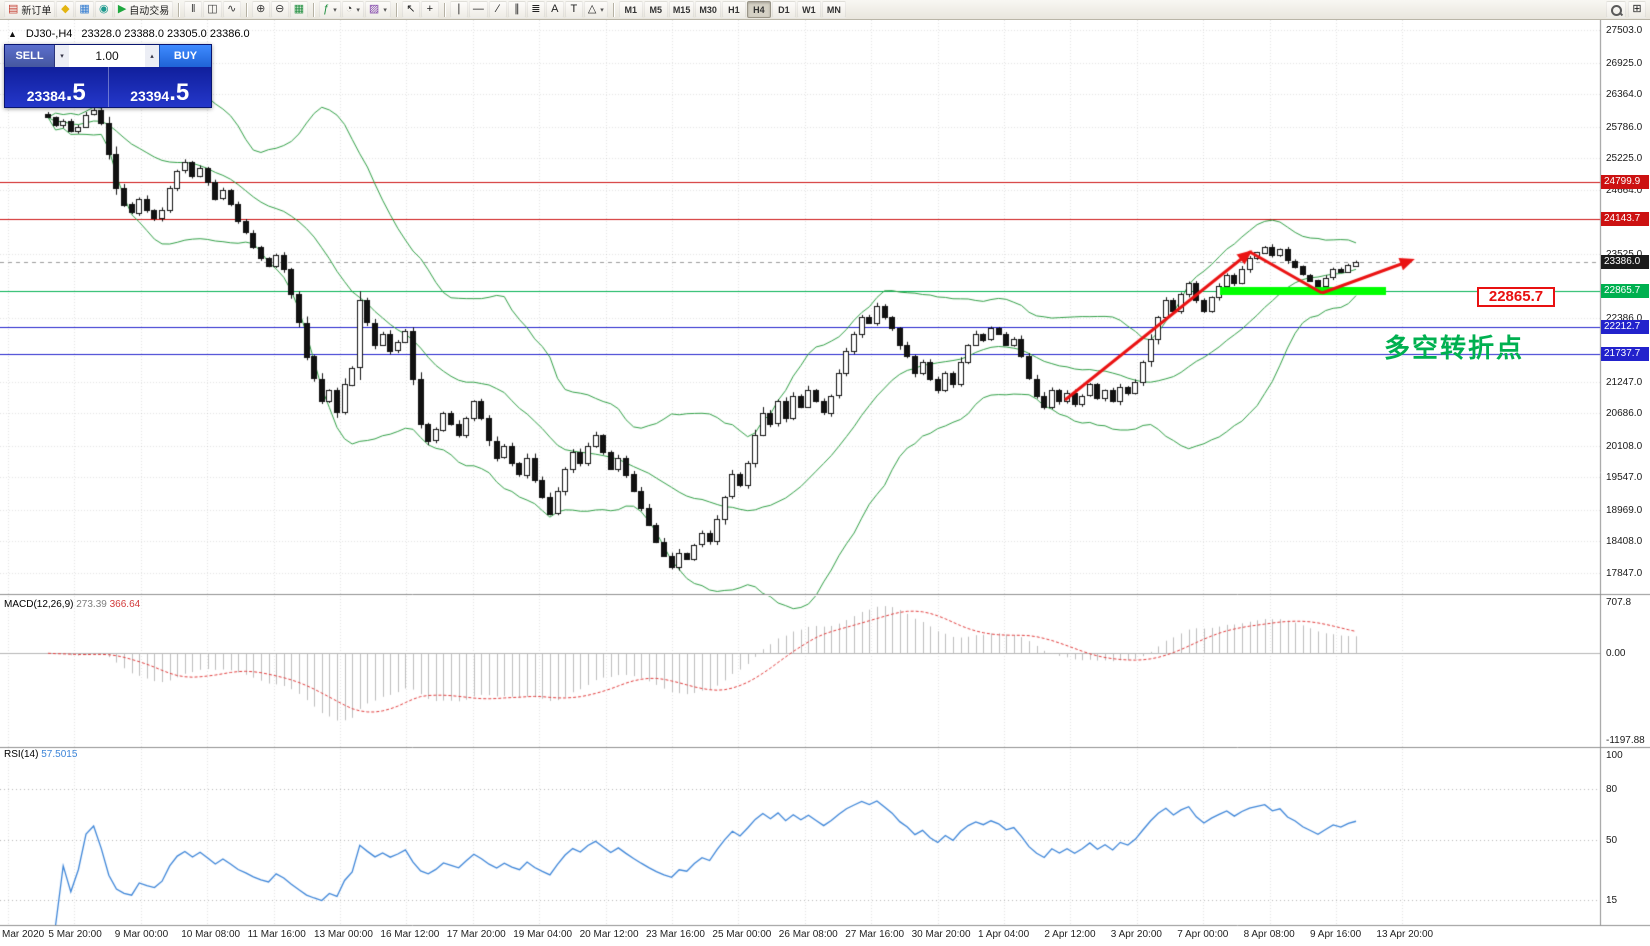 The height and width of the screenshot is (946, 1650). Describe the element at coordinates (212, 9) in the screenshot. I see `candlestick-chart-button: ◫` at that location.